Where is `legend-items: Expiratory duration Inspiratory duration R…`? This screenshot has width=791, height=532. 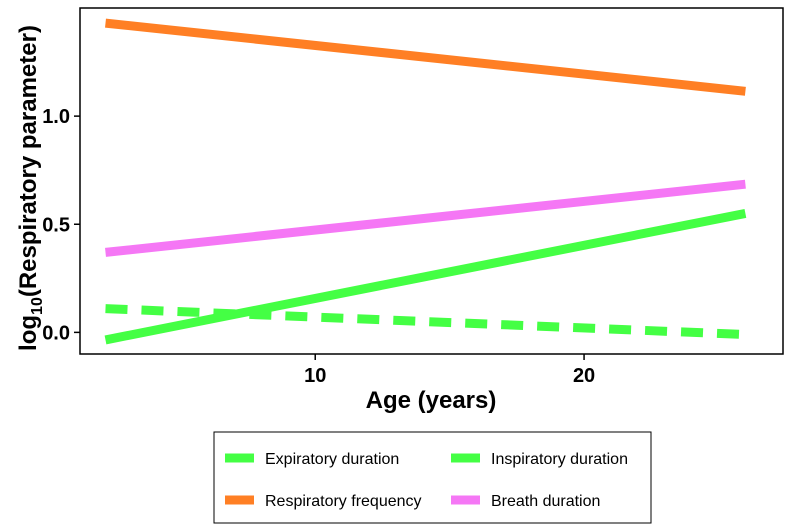 legend-items: Expiratory duration Inspiratory duration R… is located at coordinates (426, 480).